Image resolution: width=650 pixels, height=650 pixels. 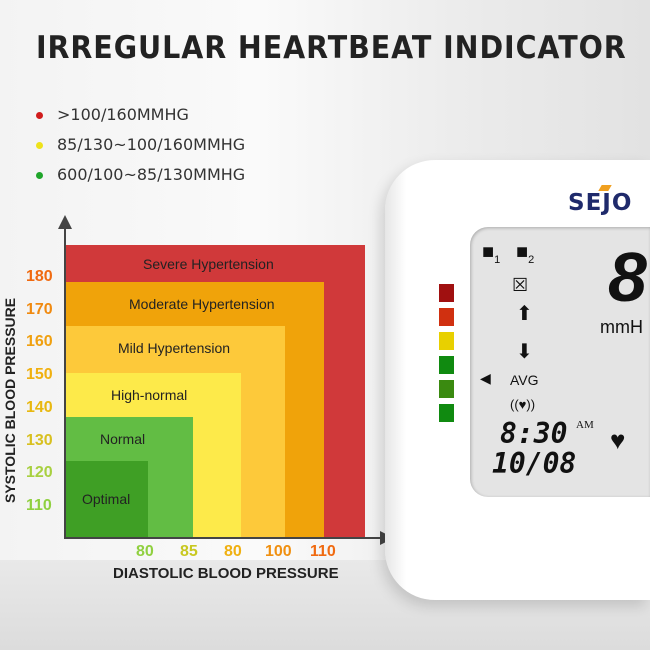 I want to click on y-tick-label: 150, so click(x=39, y=375).